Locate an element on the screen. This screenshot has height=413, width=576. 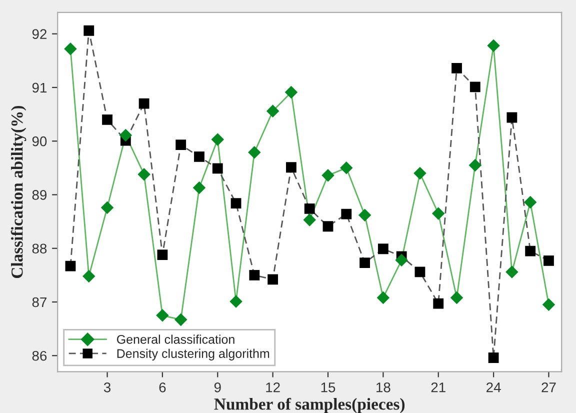
legend-label: General classification is located at coordinates (175, 339).